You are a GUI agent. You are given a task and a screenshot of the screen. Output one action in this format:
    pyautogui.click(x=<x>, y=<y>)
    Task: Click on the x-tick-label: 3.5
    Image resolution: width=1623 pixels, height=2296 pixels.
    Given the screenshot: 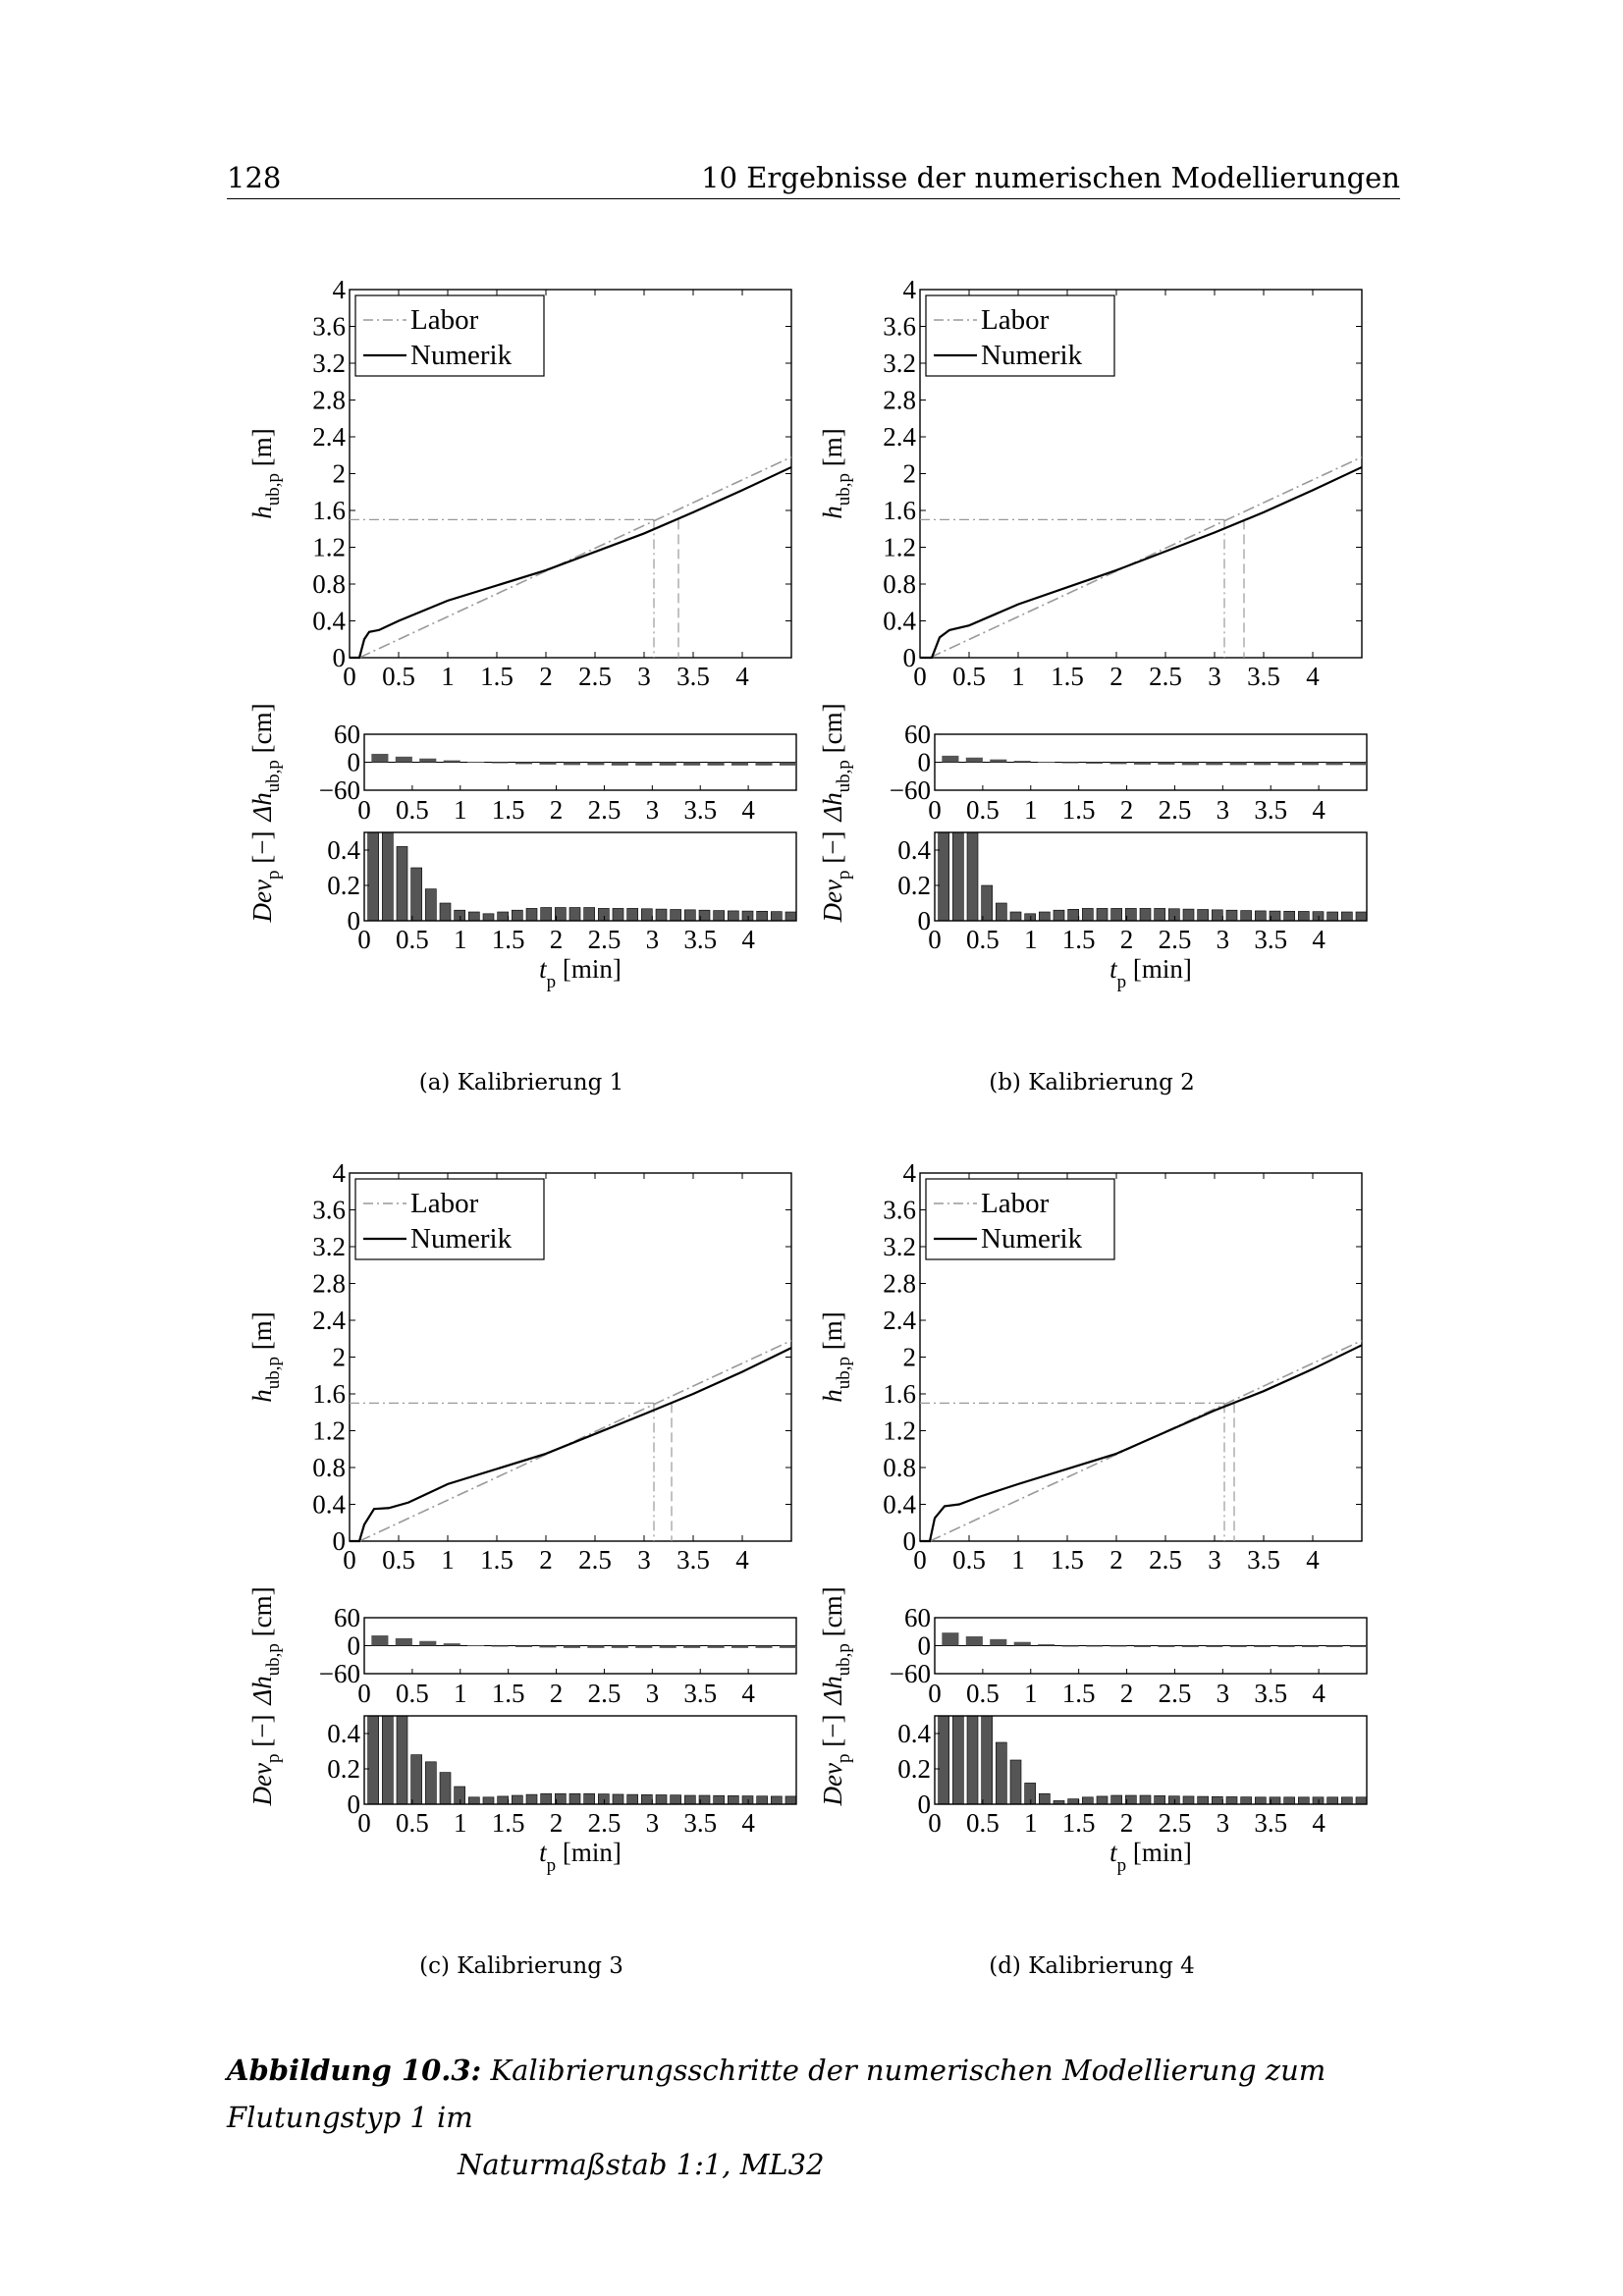 What is the action you would take?
    pyautogui.click(x=693, y=1560)
    